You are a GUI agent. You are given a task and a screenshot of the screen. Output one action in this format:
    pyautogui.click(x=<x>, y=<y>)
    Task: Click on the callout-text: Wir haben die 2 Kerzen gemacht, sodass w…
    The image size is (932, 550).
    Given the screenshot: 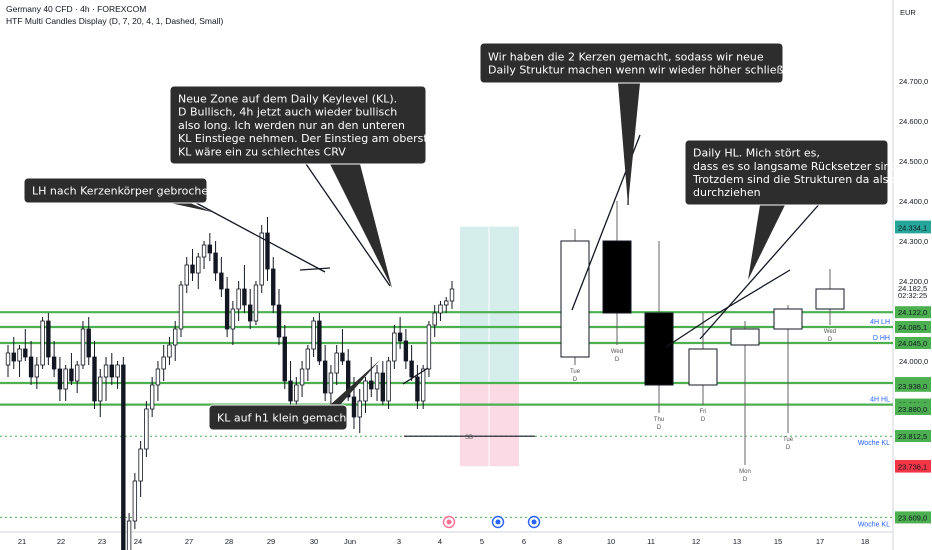 What is the action you would take?
    pyautogui.click(x=626, y=56)
    